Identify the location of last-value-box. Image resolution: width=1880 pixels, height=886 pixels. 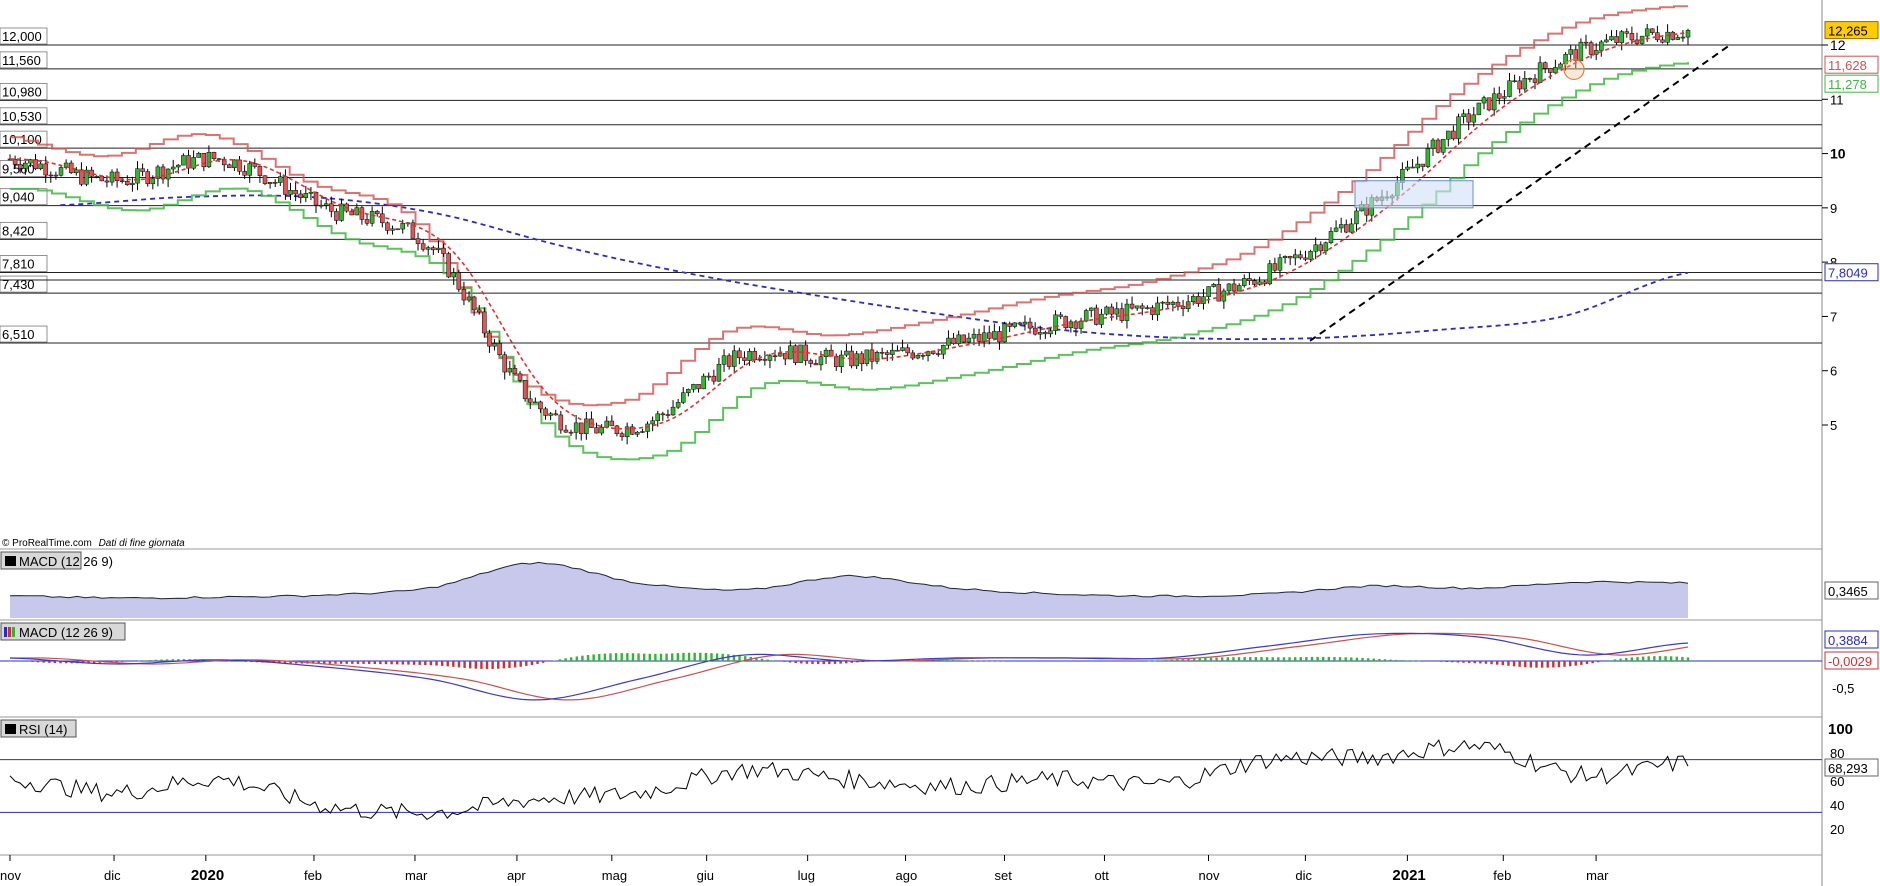
(1851, 83).